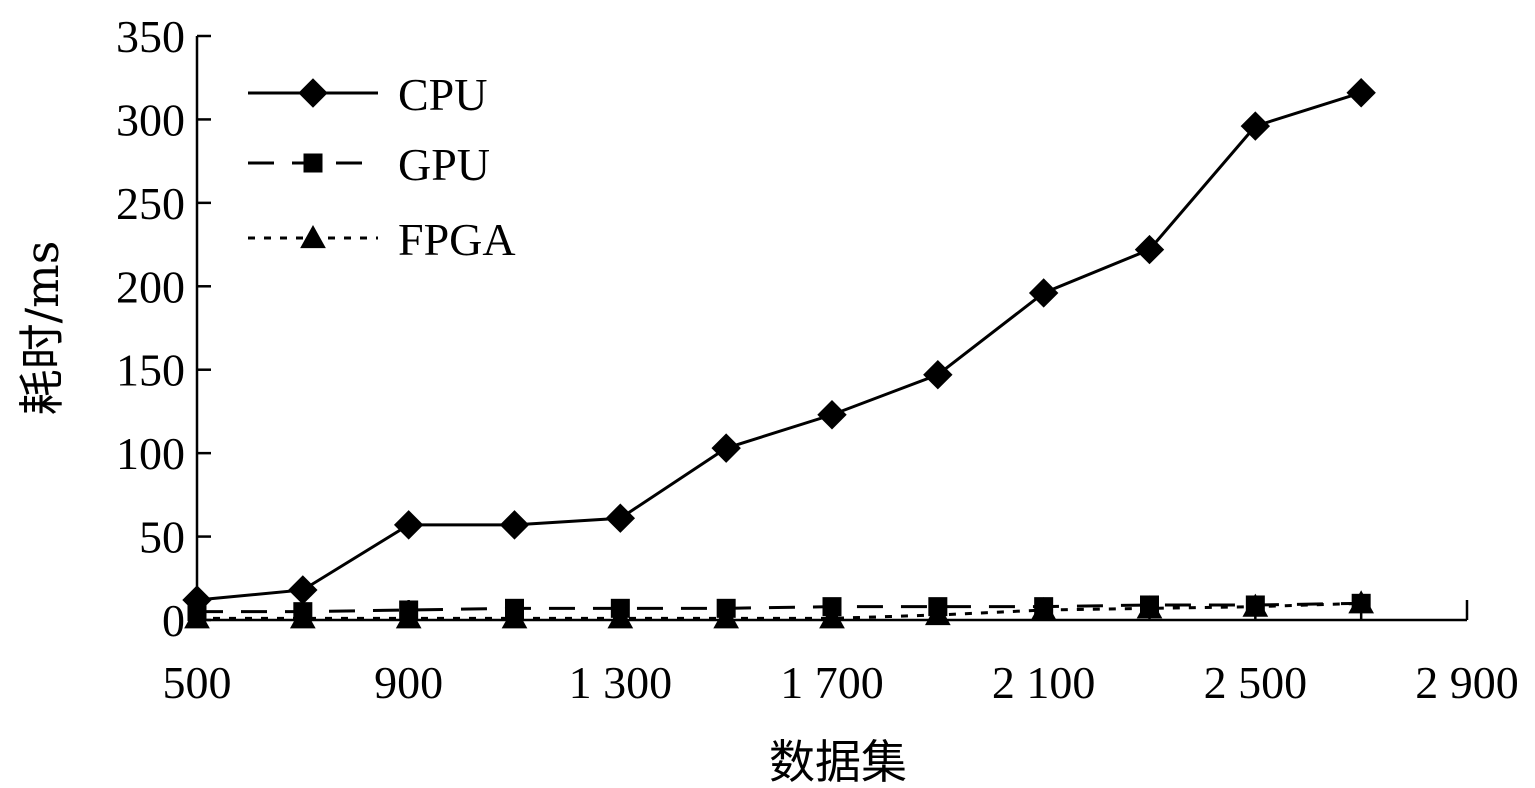 Image resolution: width=1535 pixels, height=788 pixels. What do you see at coordinates (150, 370) in the screenshot?
I see `y-tick-label: 150` at bounding box center [150, 370].